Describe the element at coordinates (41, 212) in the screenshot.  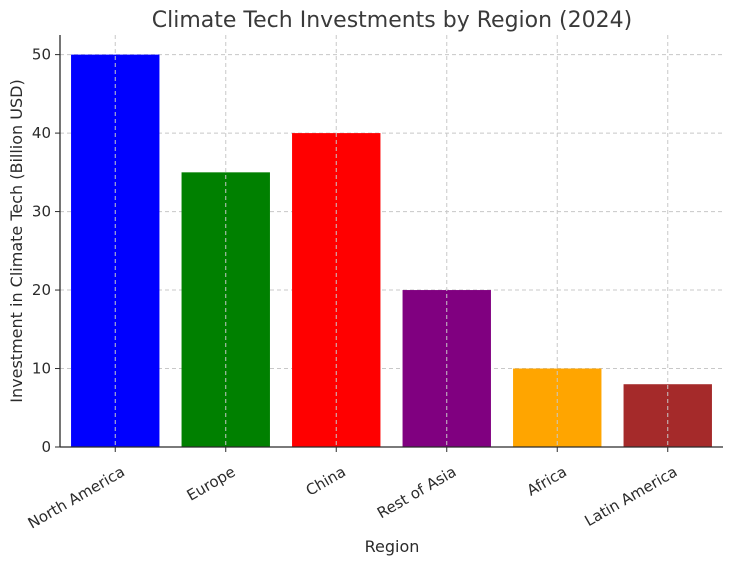
I see `y-tick-label: 30` at that location.